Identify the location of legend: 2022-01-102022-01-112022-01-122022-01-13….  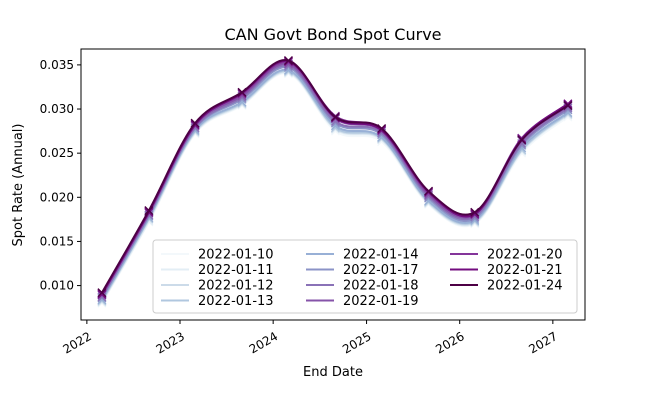
(365, 276).